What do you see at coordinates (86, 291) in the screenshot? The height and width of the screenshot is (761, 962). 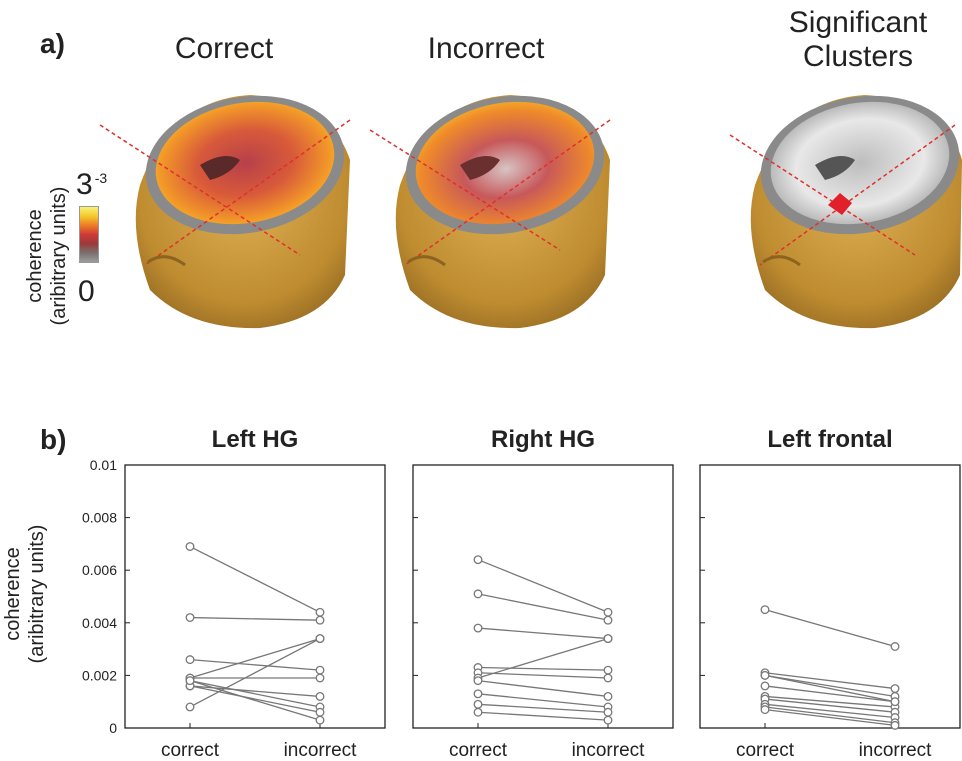 I see `colorbar-min-label: 0` at bounding box center [86, 291].